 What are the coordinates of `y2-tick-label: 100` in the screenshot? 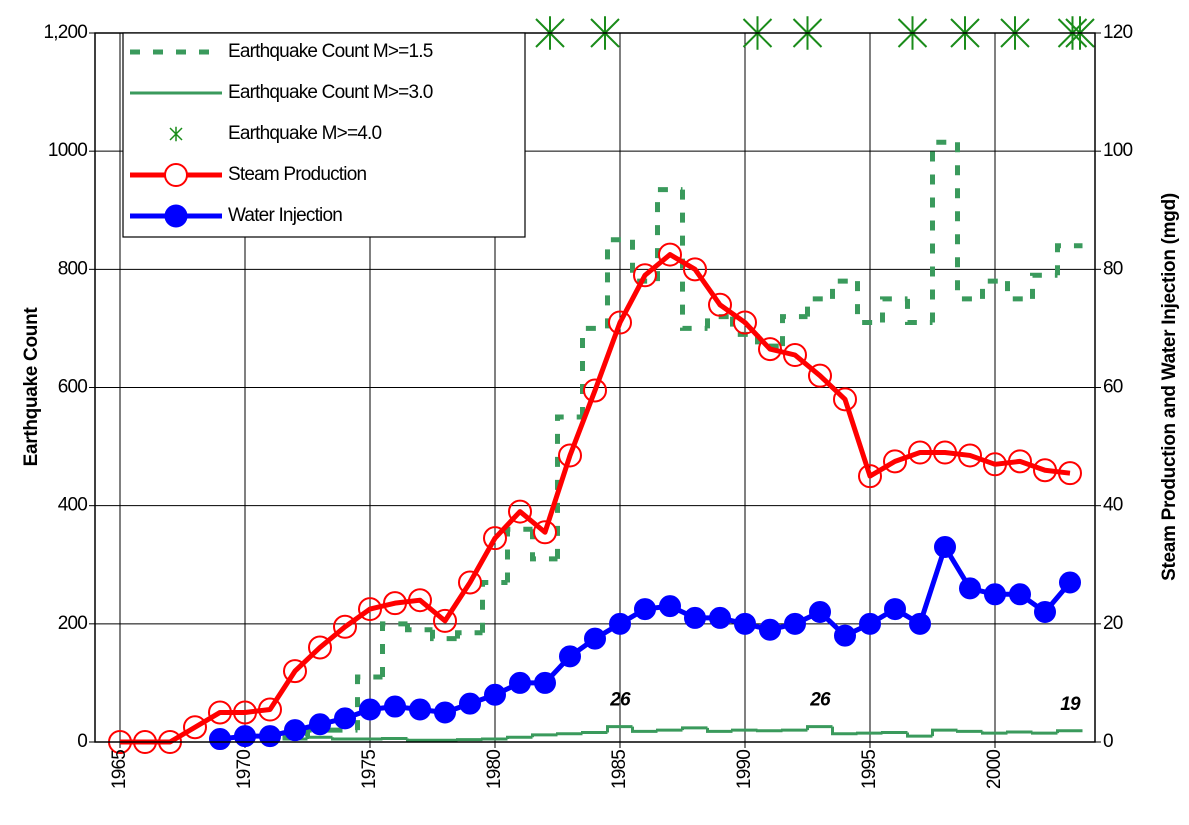 It's located at (1118, 150).